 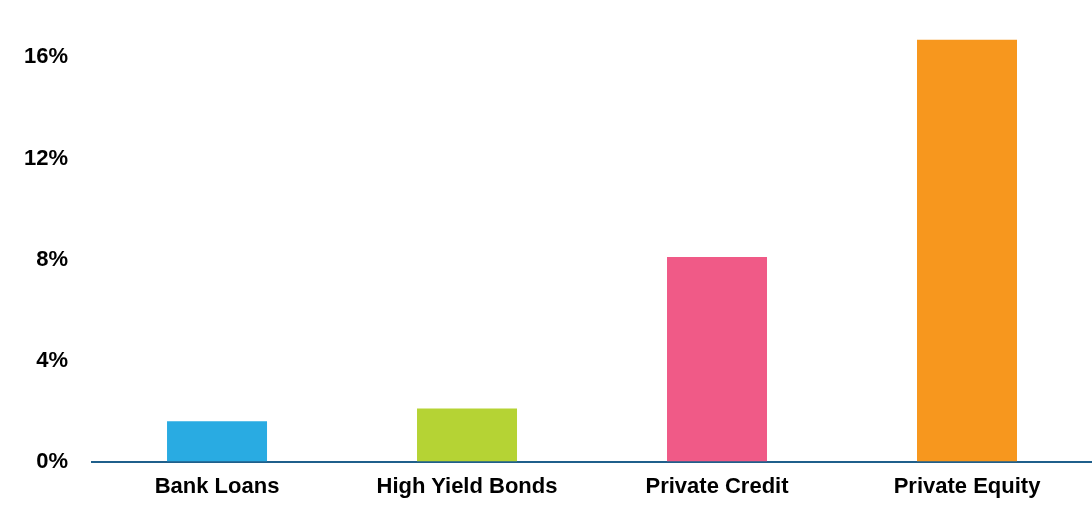 I want to click on y-tick-label: 8%, so click(x=52, y=258).